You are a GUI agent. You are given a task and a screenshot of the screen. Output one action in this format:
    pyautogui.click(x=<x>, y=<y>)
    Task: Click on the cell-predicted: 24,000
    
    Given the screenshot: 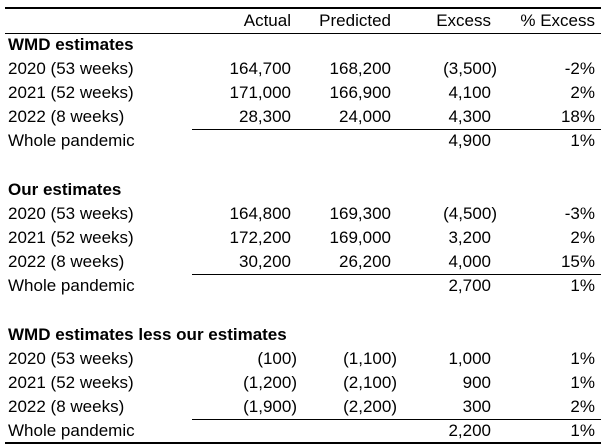 What is the action you would take?
    pyautogui.click(x=365, y=116)
    